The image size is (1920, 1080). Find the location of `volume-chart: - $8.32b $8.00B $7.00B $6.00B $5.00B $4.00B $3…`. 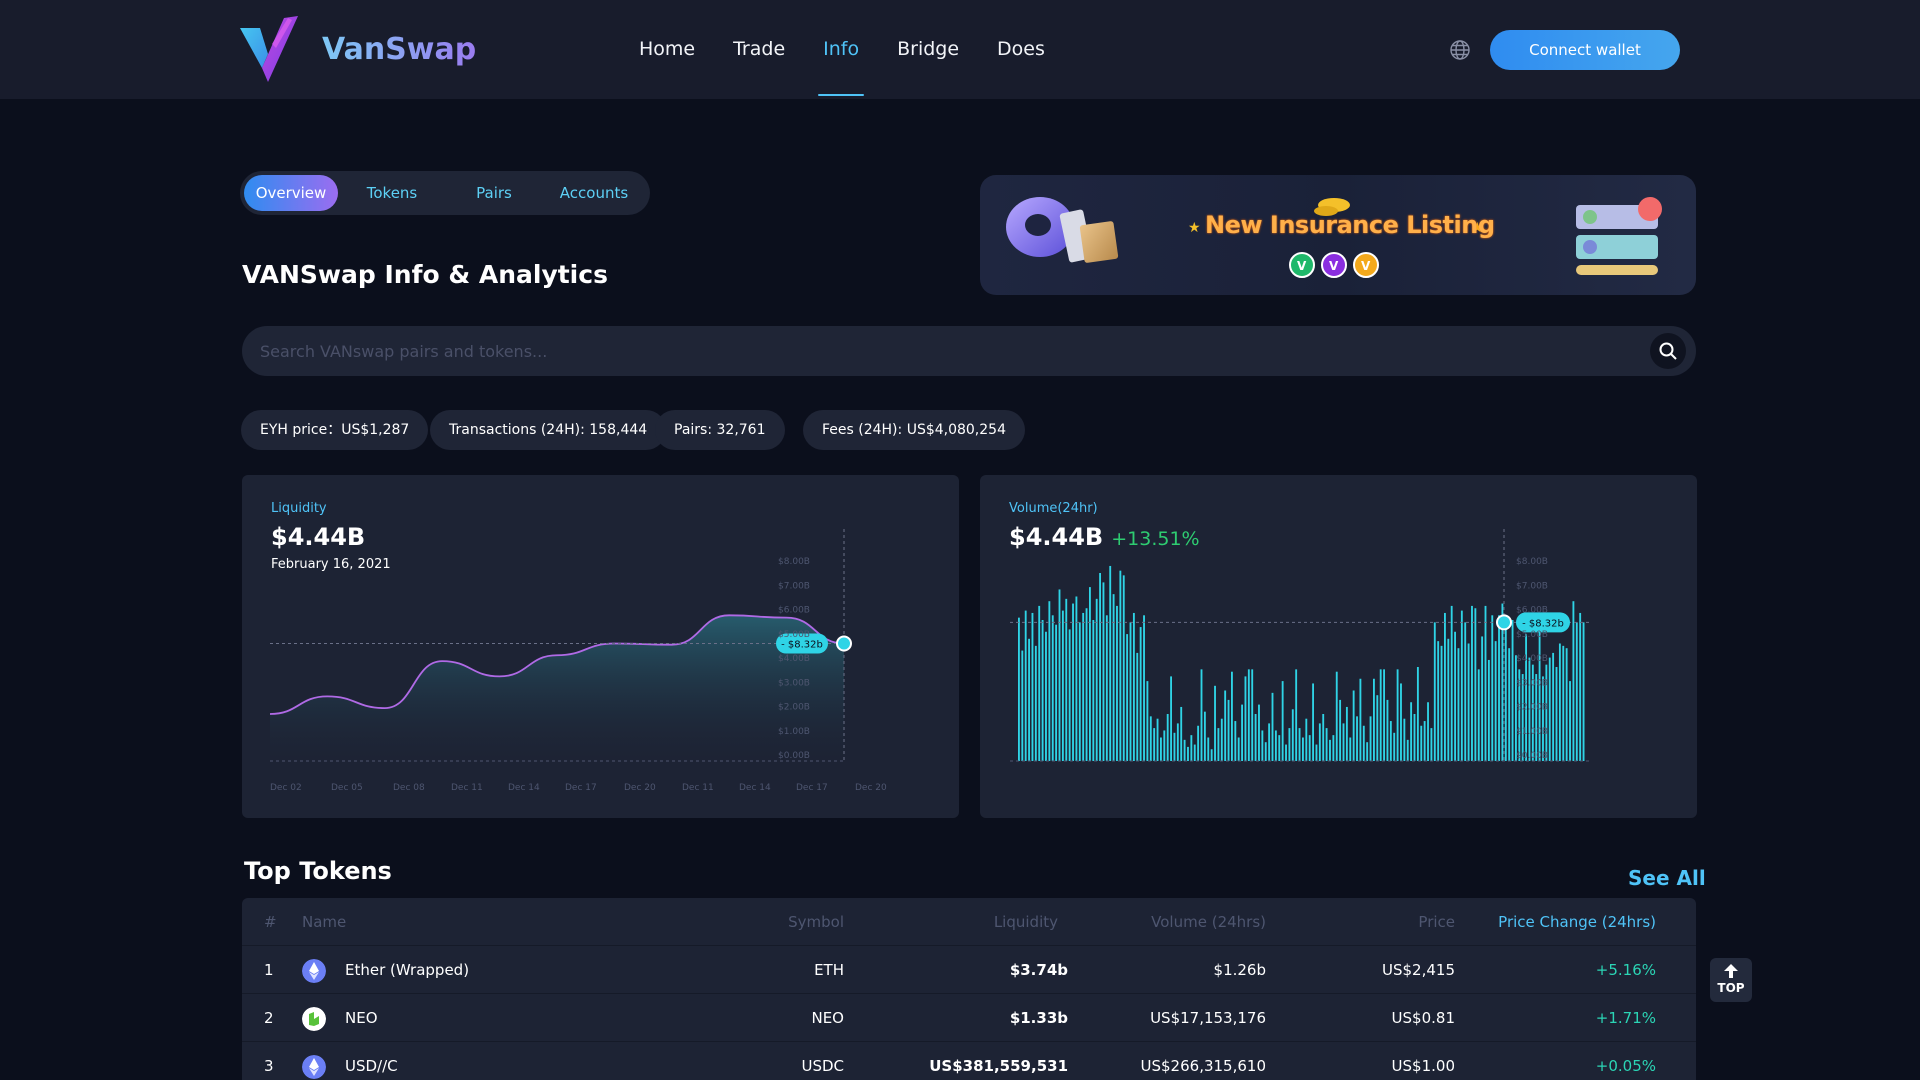

volume-chart: - $8.32b $8.00B $7.00B $6.00B $5.00B $4.00B $3… is located at coordinates (1338, 646).